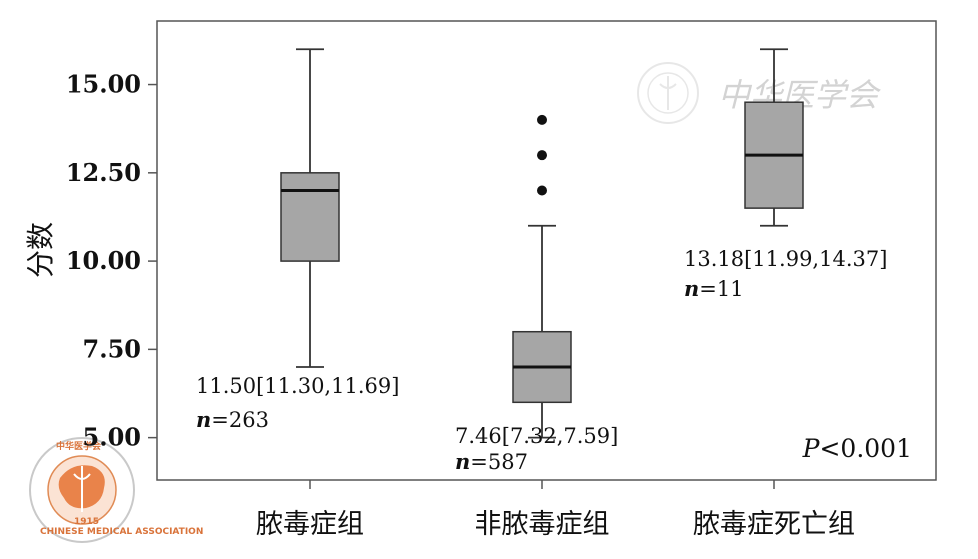 Image resolution: width=978 pixels, height=559 pixels. Describe the element at coordinates (121, 532) in the screenshot. I see `logo-text-bottom: CHINESE MEDICAL ASSOCIATION` at that location.